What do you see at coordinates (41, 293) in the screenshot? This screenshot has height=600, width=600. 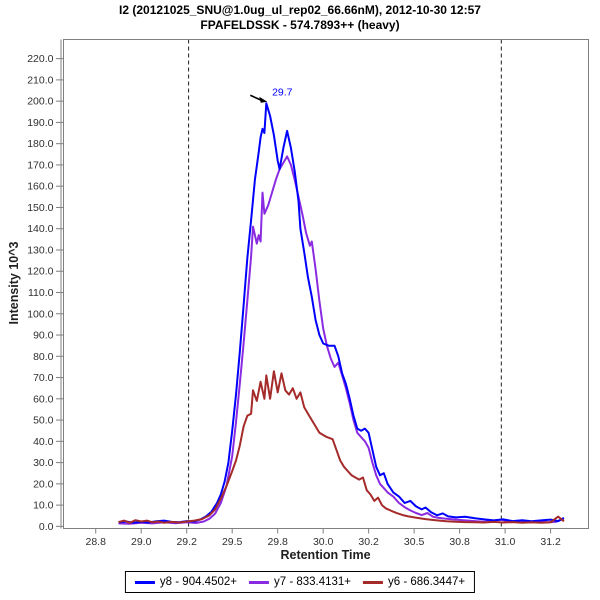 I see `y-tick-label: 110.0` at bounding box center [41, 293].